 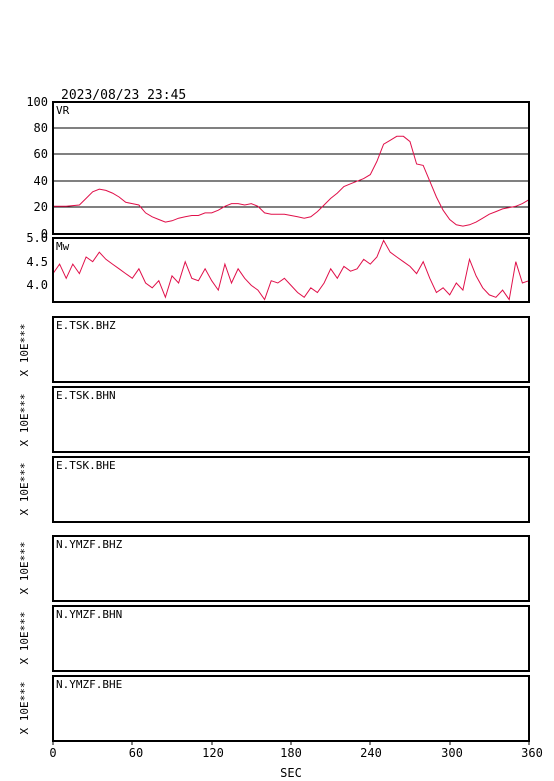 I want to click on station-panel-e-tsk-bhn: E.TSK.BHN X 10E***, so click(x=274, y=419).